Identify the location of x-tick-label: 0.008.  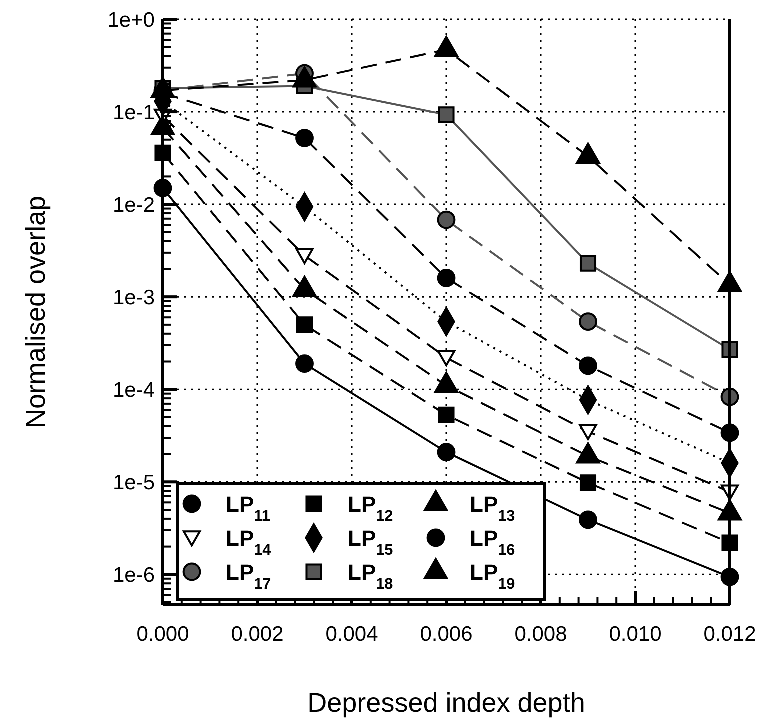
(541, 634).